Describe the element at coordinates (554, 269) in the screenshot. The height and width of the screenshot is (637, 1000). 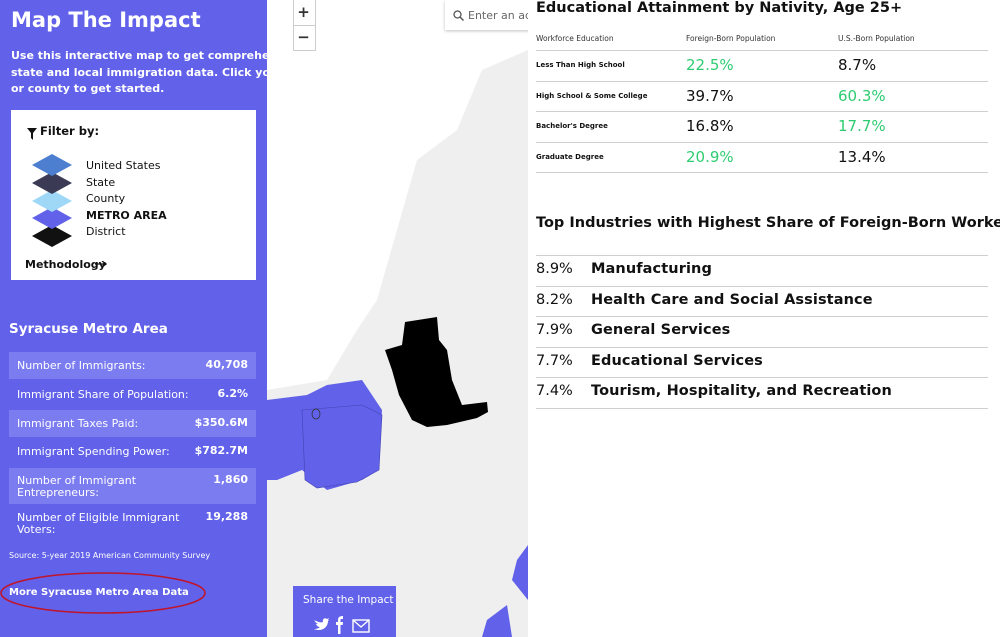
I see `industry-share: 8.9%` at that location.